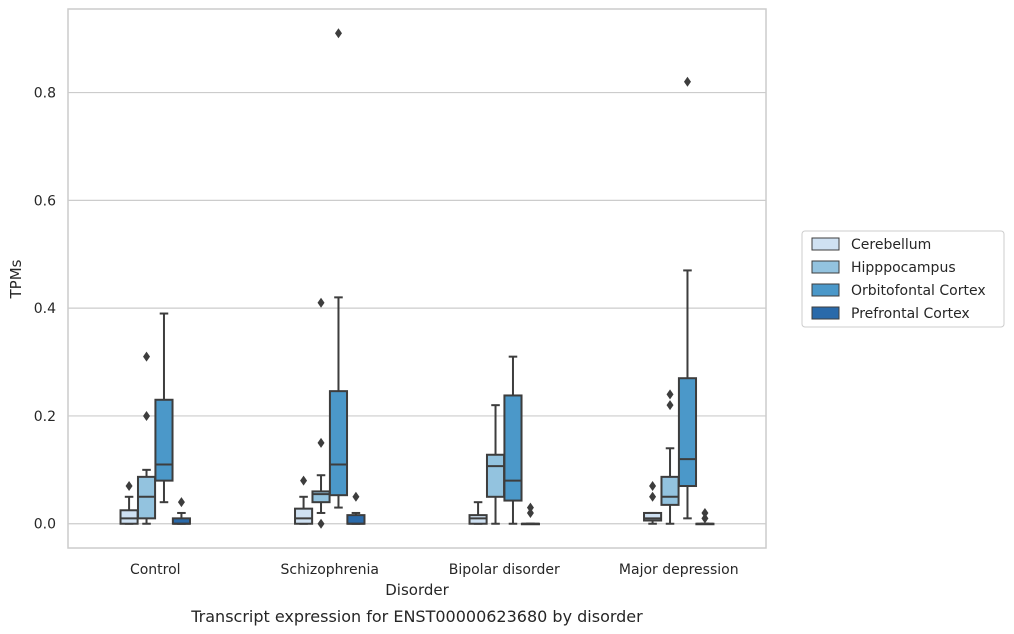 This screenshot has width=1014, height=634. I want to click on y-tick-label-2: 0.4, so click(45, 309).